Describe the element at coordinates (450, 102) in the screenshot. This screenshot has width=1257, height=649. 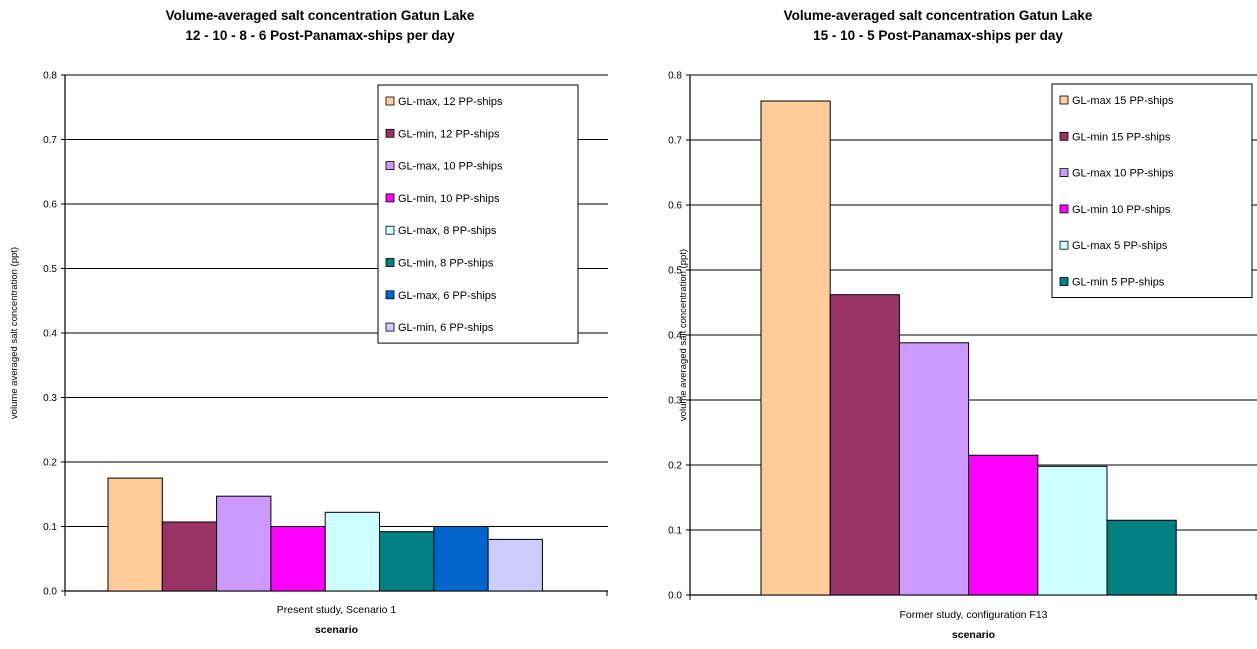
I see `legend-label: GL-max, 12 PP-ships` at that location.